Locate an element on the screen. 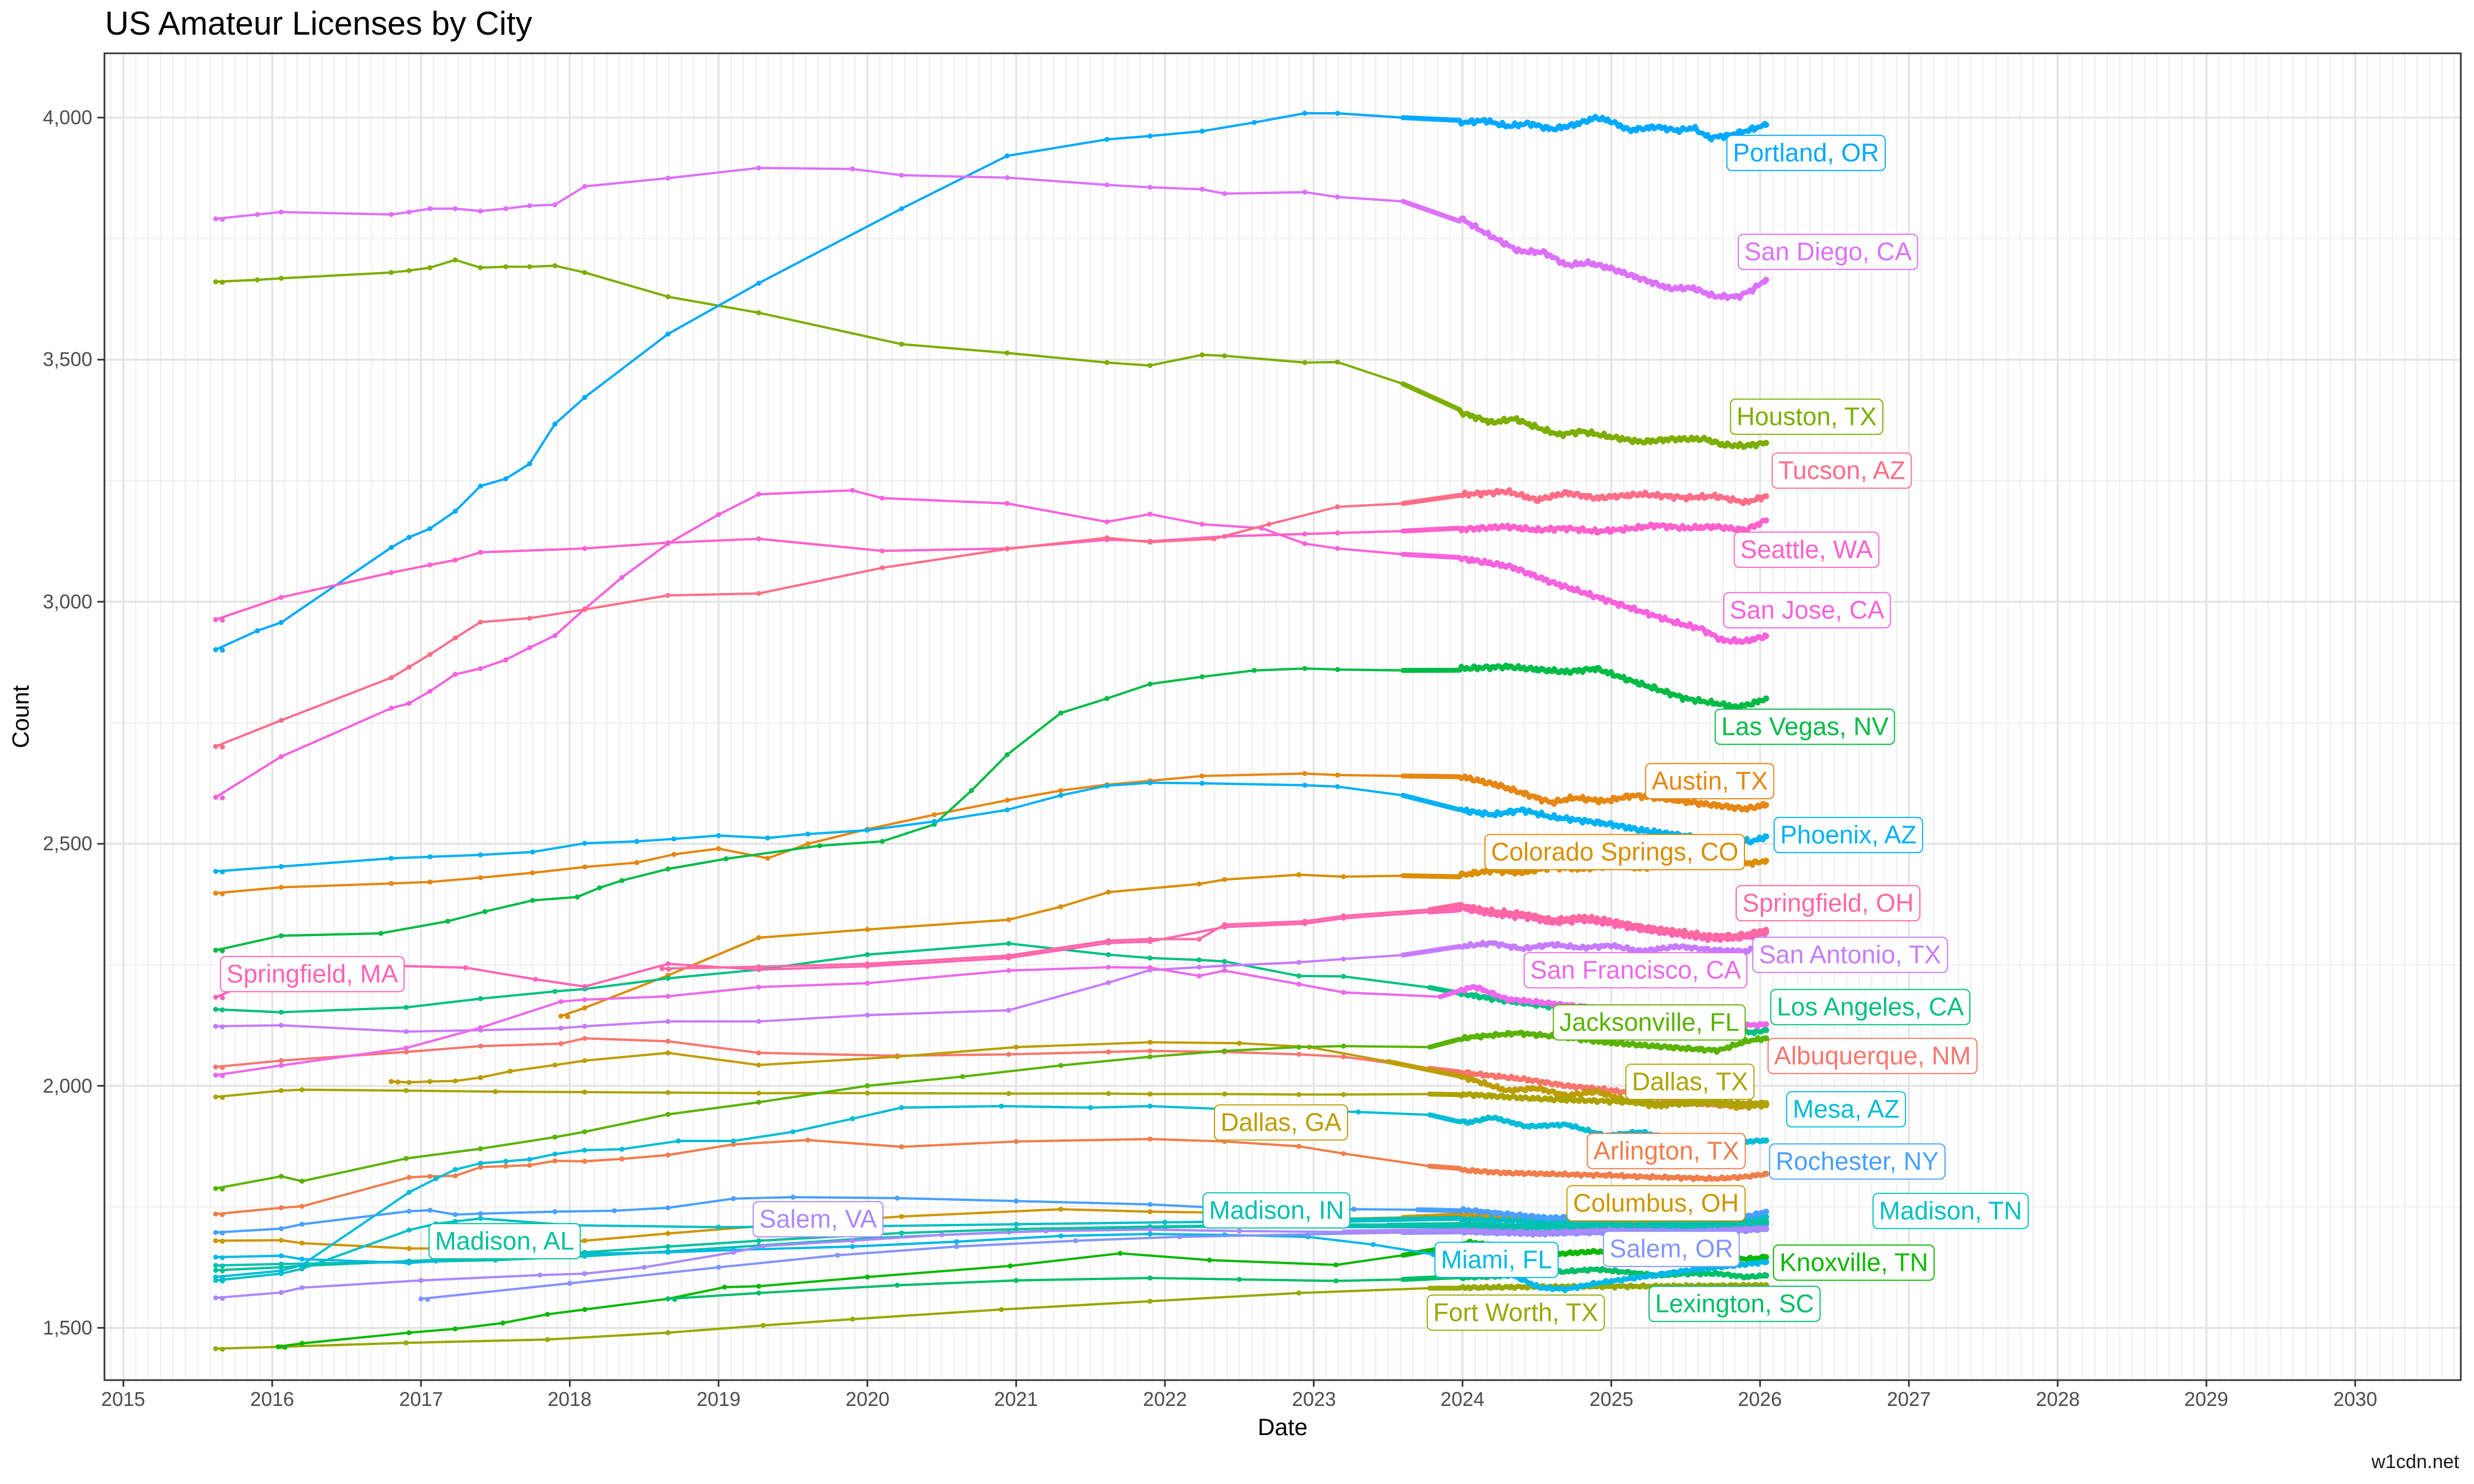  svg-text: US Amateur Licenses by City is located at coordinates (318, 23).